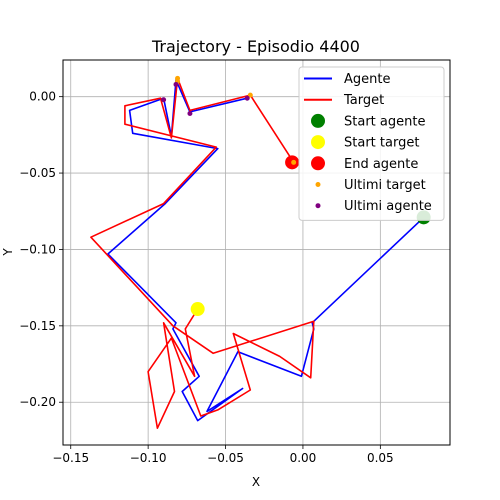  What do you see at coordinates (381, 143) in the screenshot?
I see `legend-label-start-target: Start target` at bounding box center [381, 143].